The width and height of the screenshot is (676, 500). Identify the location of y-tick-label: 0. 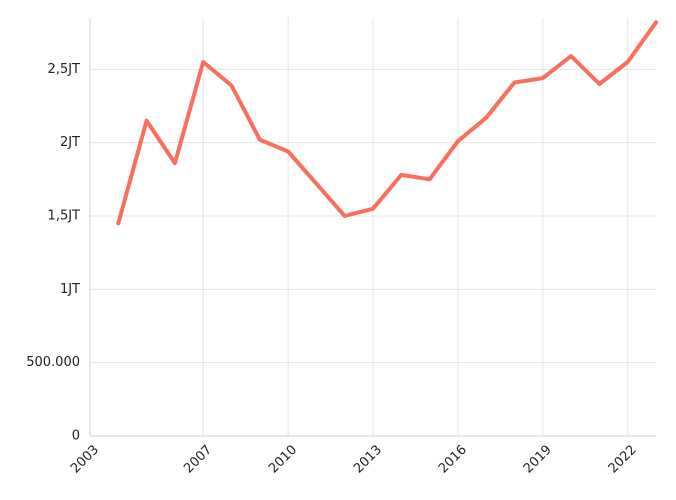
(76, 436).